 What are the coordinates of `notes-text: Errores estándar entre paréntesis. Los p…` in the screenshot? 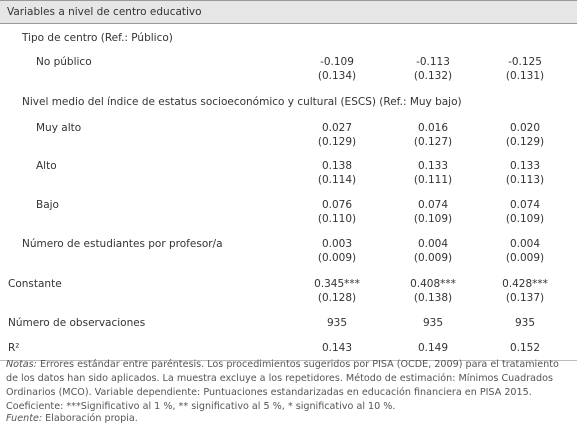 It's located at (282, 385).